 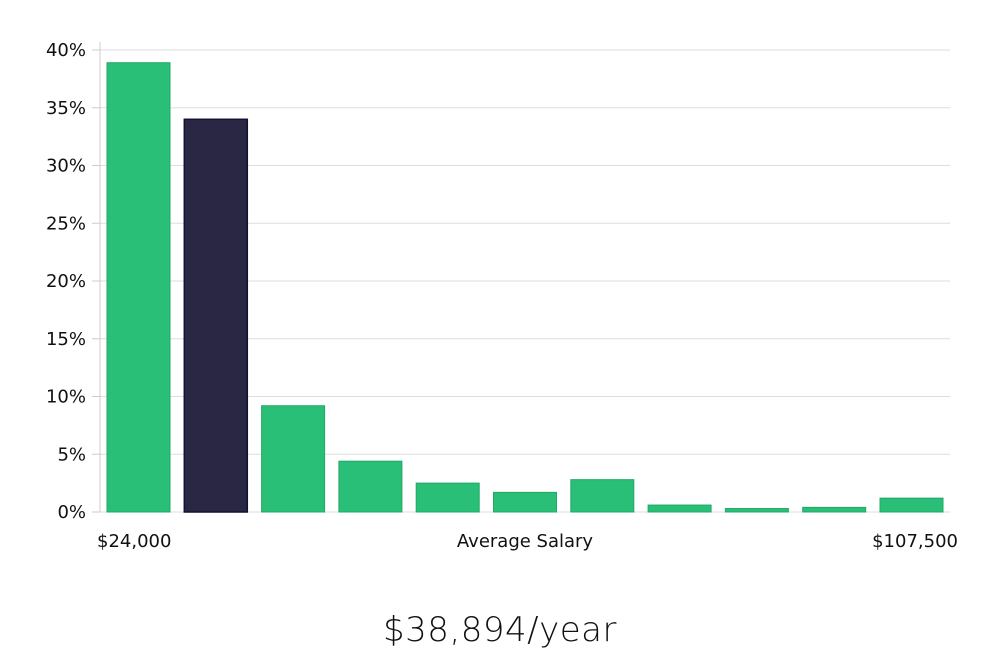 I want to click on y-axis-ticks: 0% 5% 10% 15% 20% 25% 30% 35% 40%, so click(x=73, y=281).